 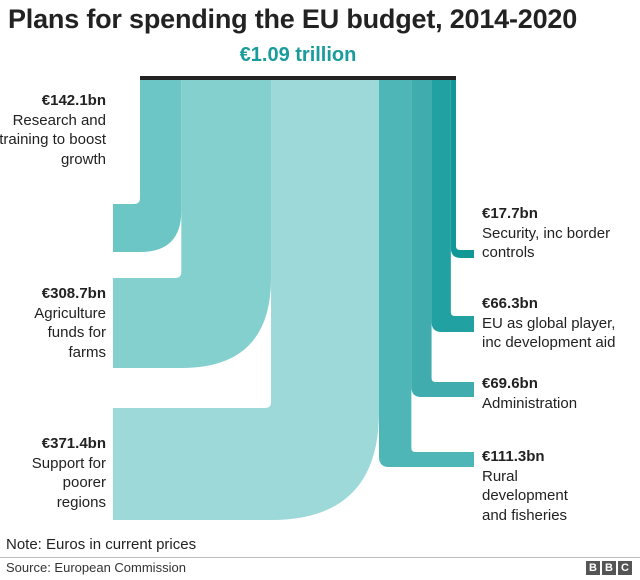 I want to click on flow-label-security: €17.7bn Security, inc border controls, so click(x=557, y=233).